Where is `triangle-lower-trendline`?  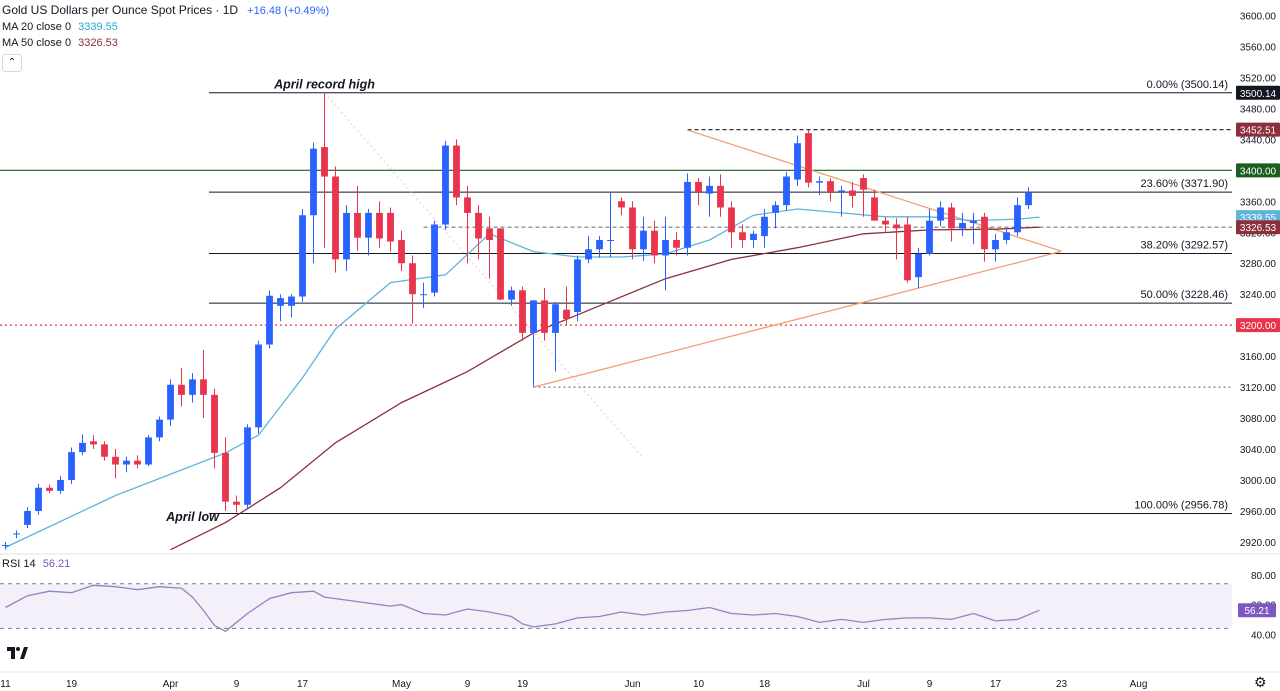 triangle-lower-trendline is located at coordinates (797, 319).